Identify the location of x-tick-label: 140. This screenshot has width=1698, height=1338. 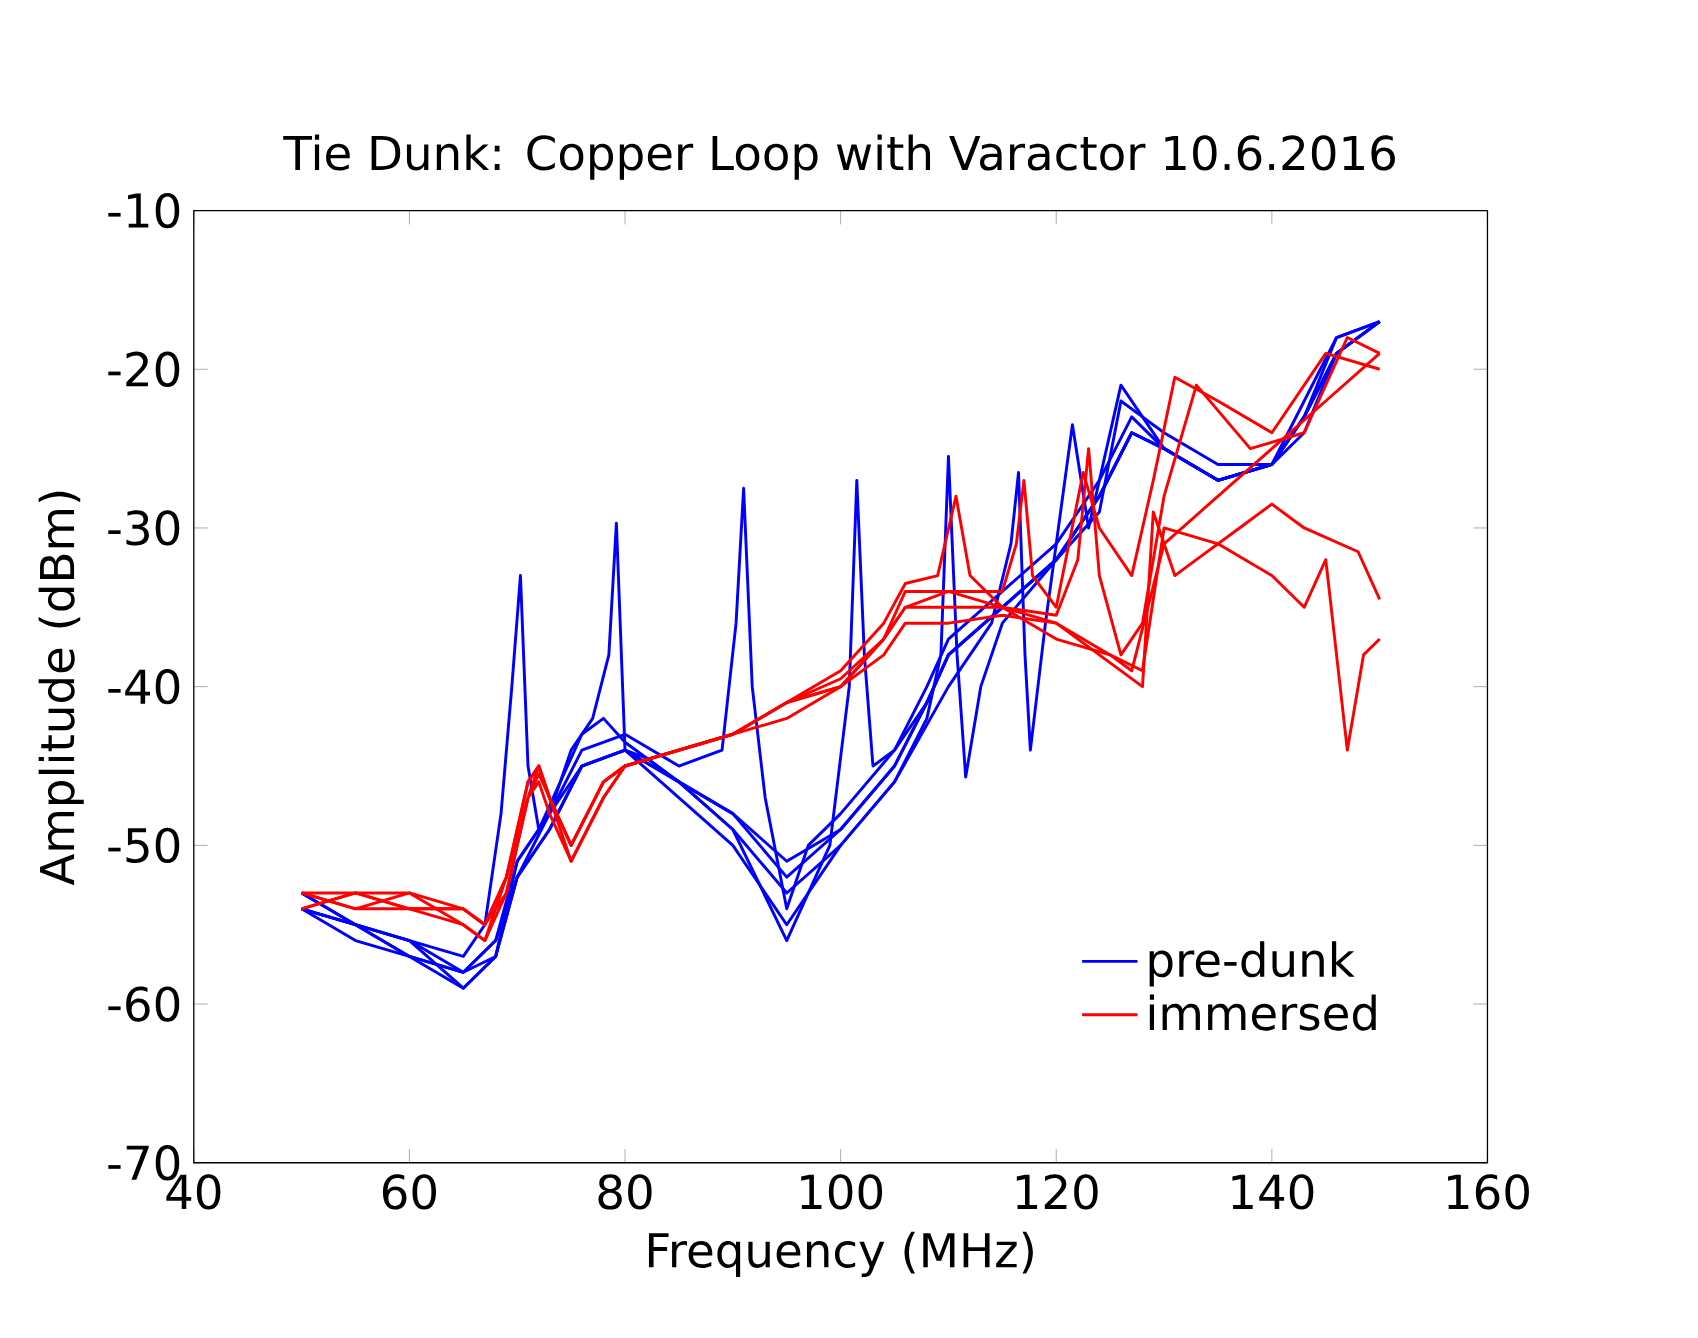
(1273, 1192).